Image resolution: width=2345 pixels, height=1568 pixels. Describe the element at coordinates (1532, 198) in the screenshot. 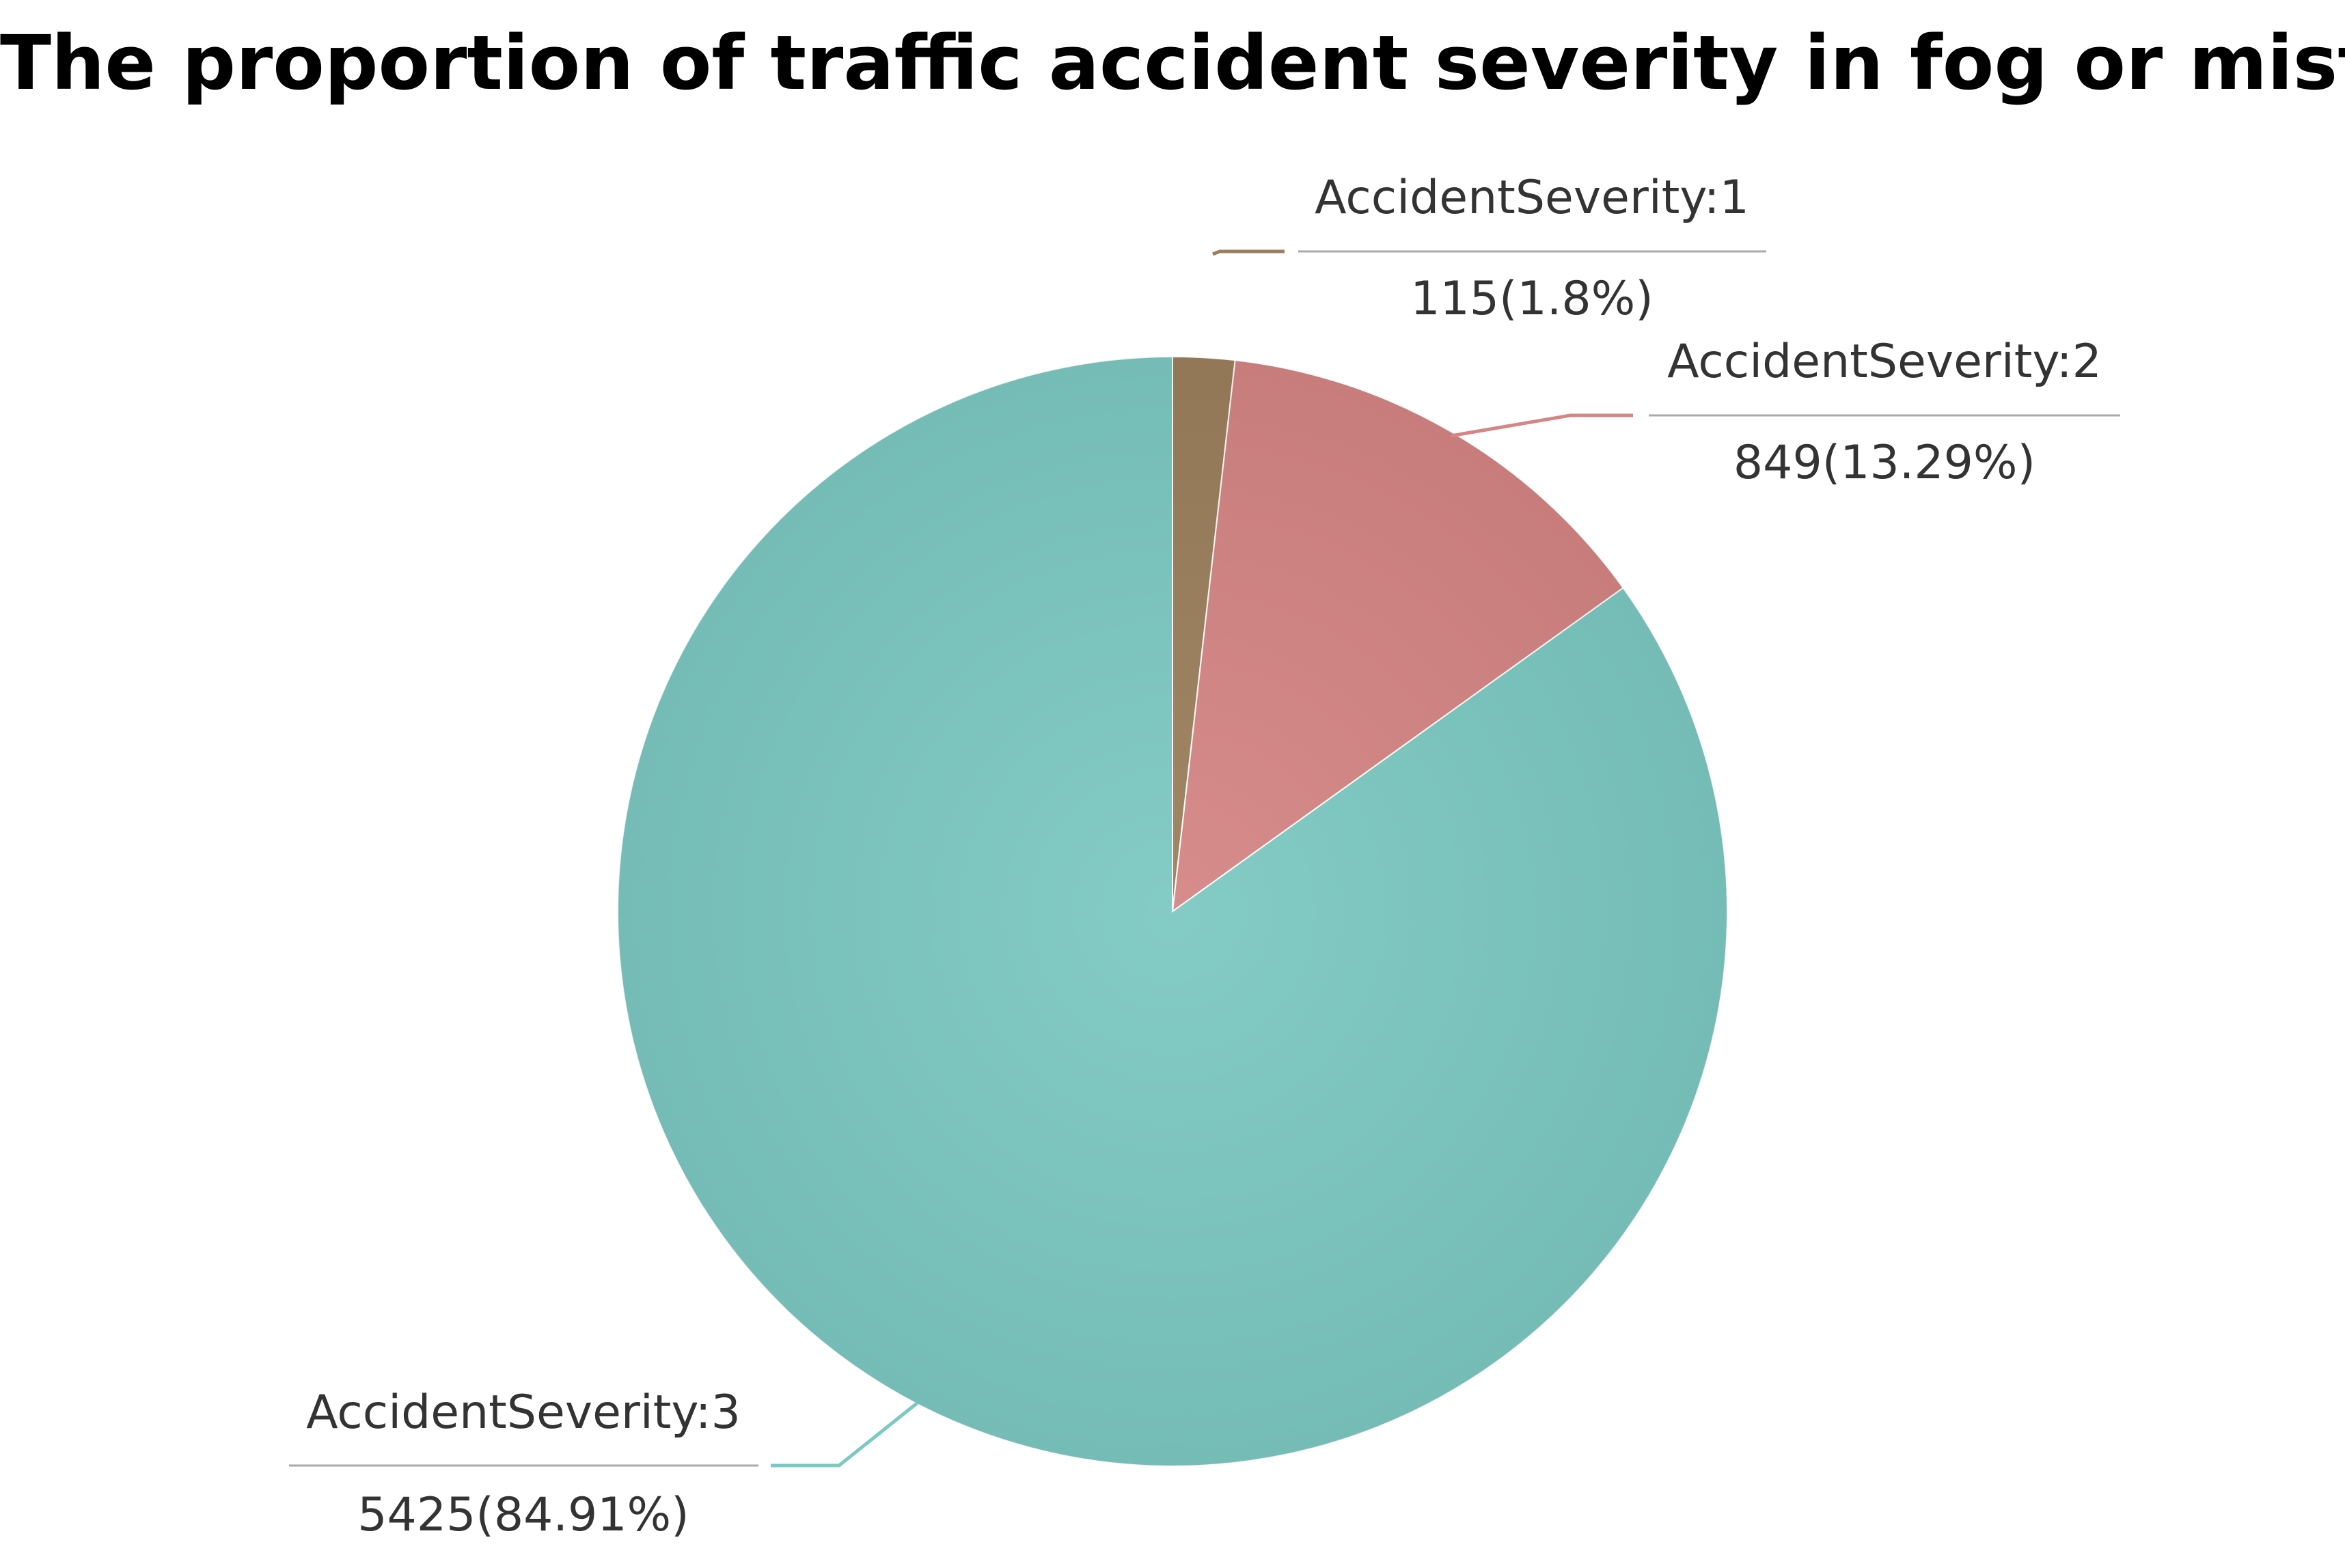

I see `slice-name-label-1: AccidentSeverity:1` at that location.